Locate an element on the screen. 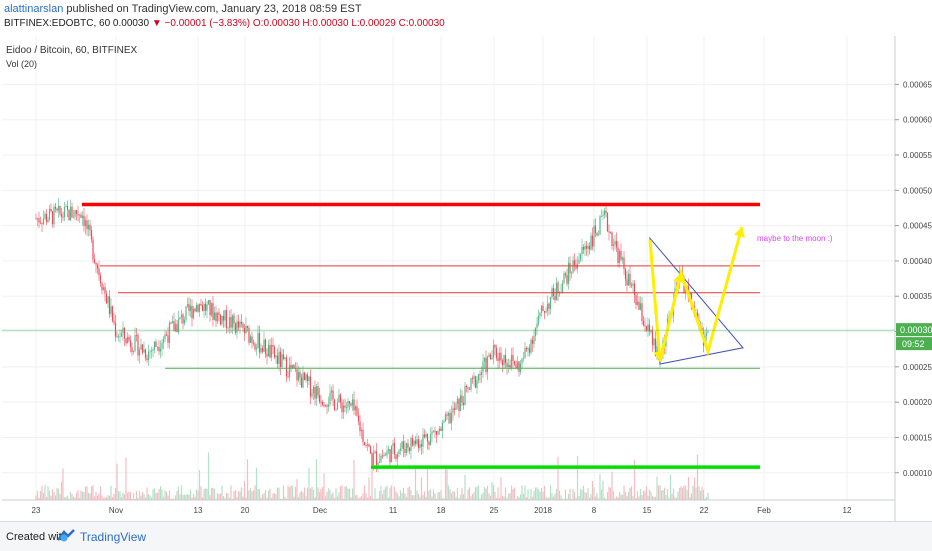 This screenshot has height=551, width=932. projection-arrow is located at coordinates (696, 294).